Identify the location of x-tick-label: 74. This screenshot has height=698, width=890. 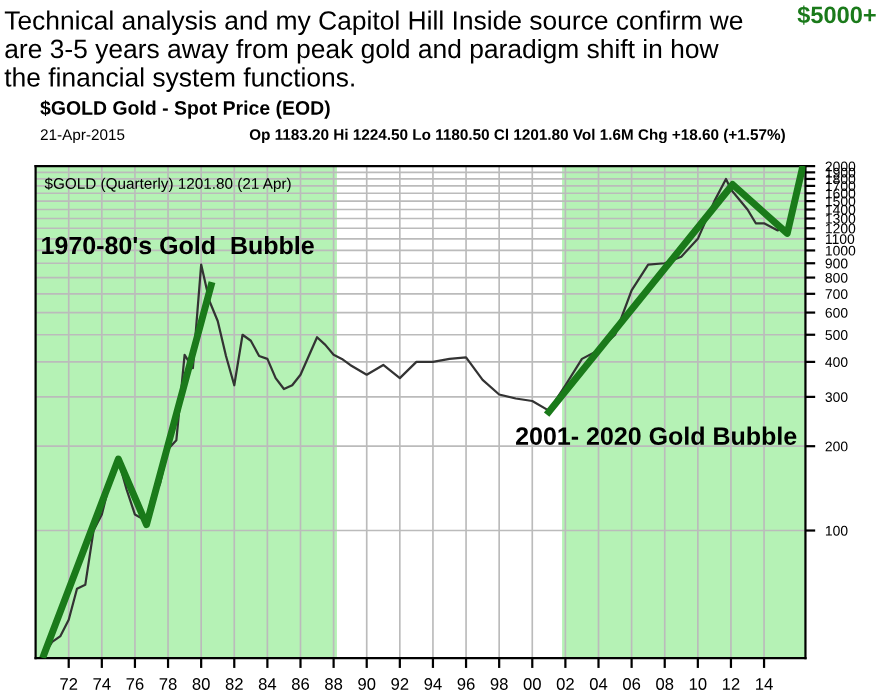
(102, 684).